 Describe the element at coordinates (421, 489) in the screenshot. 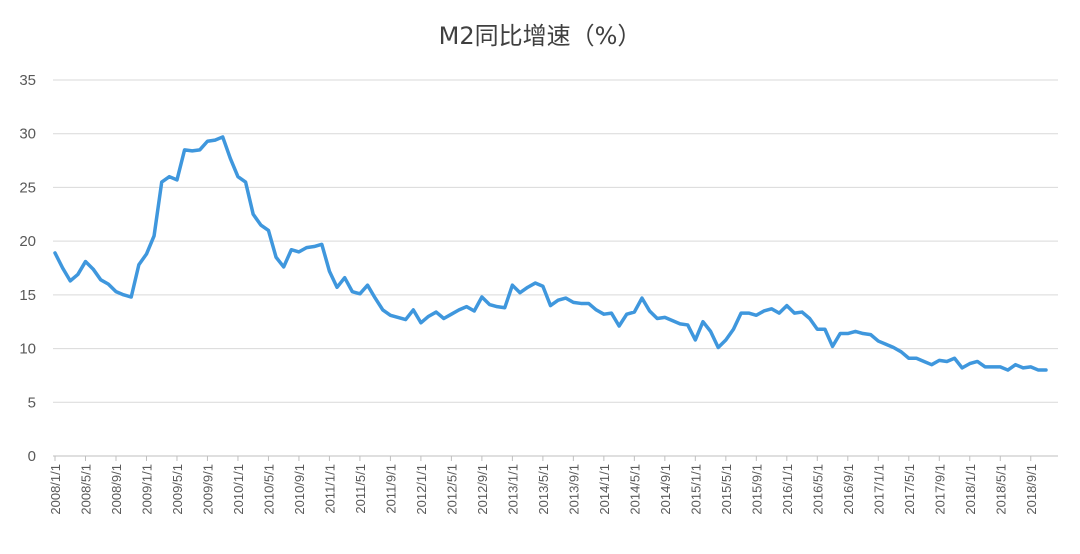

I see `x-tick-label: 2012/1/1` at that location.